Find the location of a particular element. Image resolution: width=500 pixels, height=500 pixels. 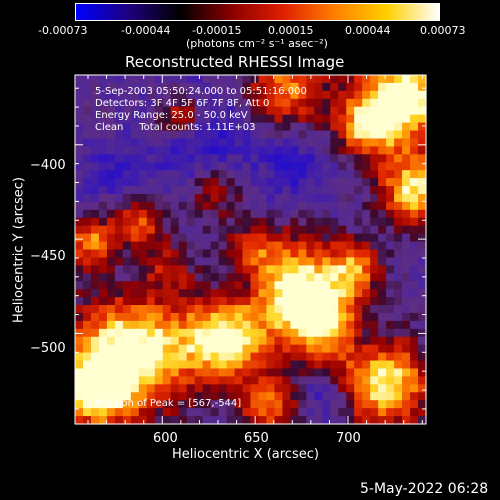

colorbar-tick-label: 0.00073 is located at coordinates (443, 30).